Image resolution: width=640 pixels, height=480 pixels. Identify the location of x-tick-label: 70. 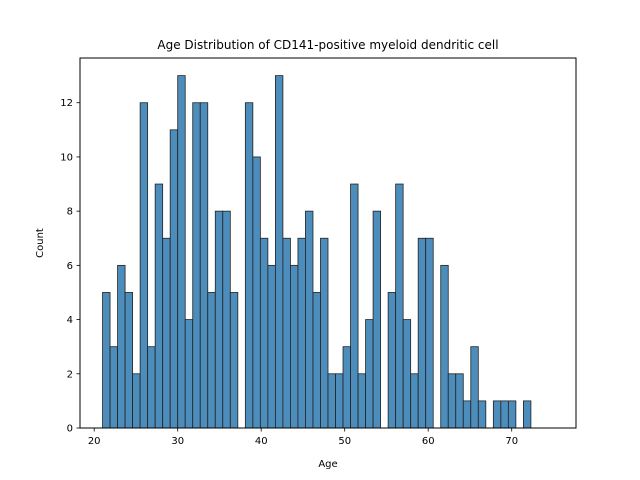
(511, 441).